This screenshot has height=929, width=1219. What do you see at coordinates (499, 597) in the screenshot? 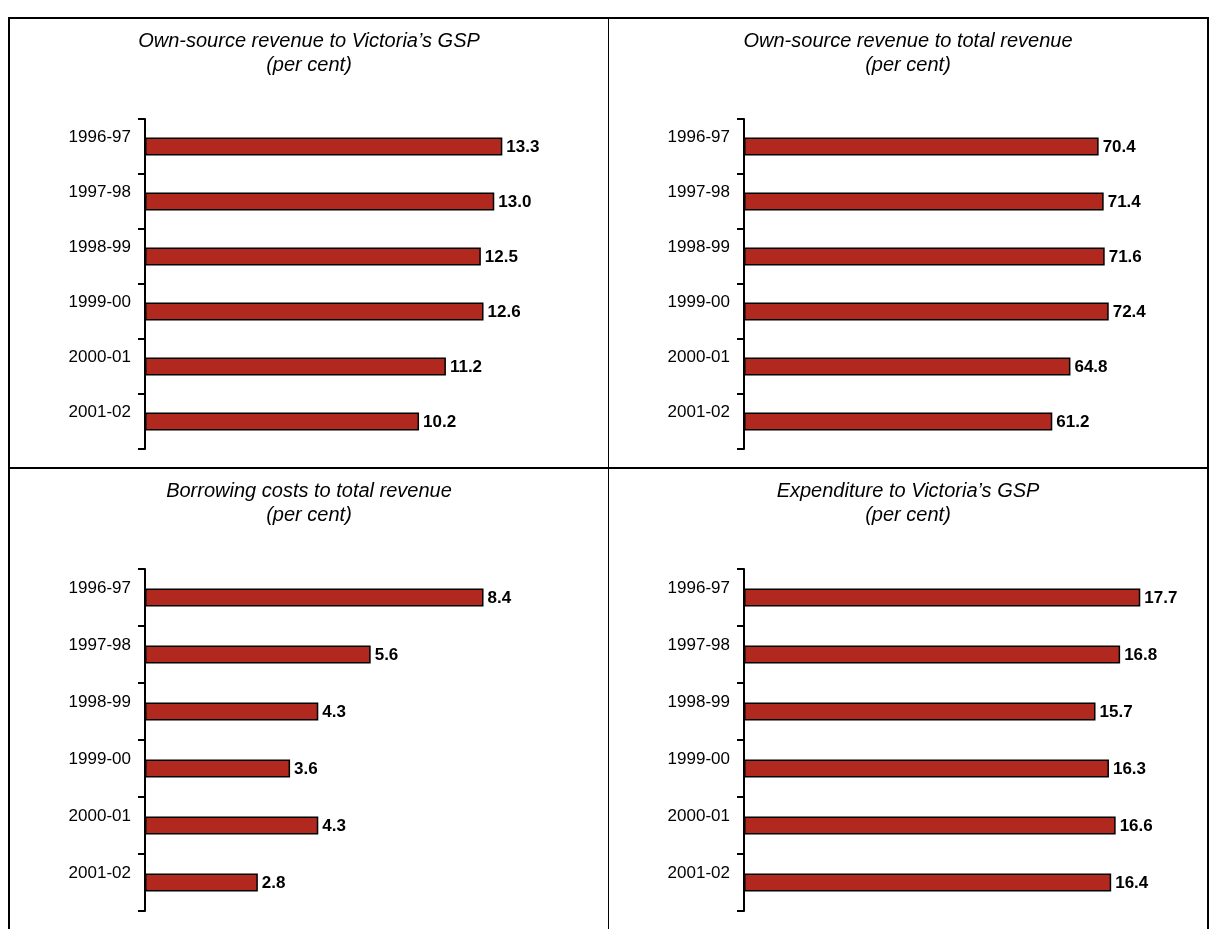
I see `data-label: 8.4` at bounding box center [499, 597].